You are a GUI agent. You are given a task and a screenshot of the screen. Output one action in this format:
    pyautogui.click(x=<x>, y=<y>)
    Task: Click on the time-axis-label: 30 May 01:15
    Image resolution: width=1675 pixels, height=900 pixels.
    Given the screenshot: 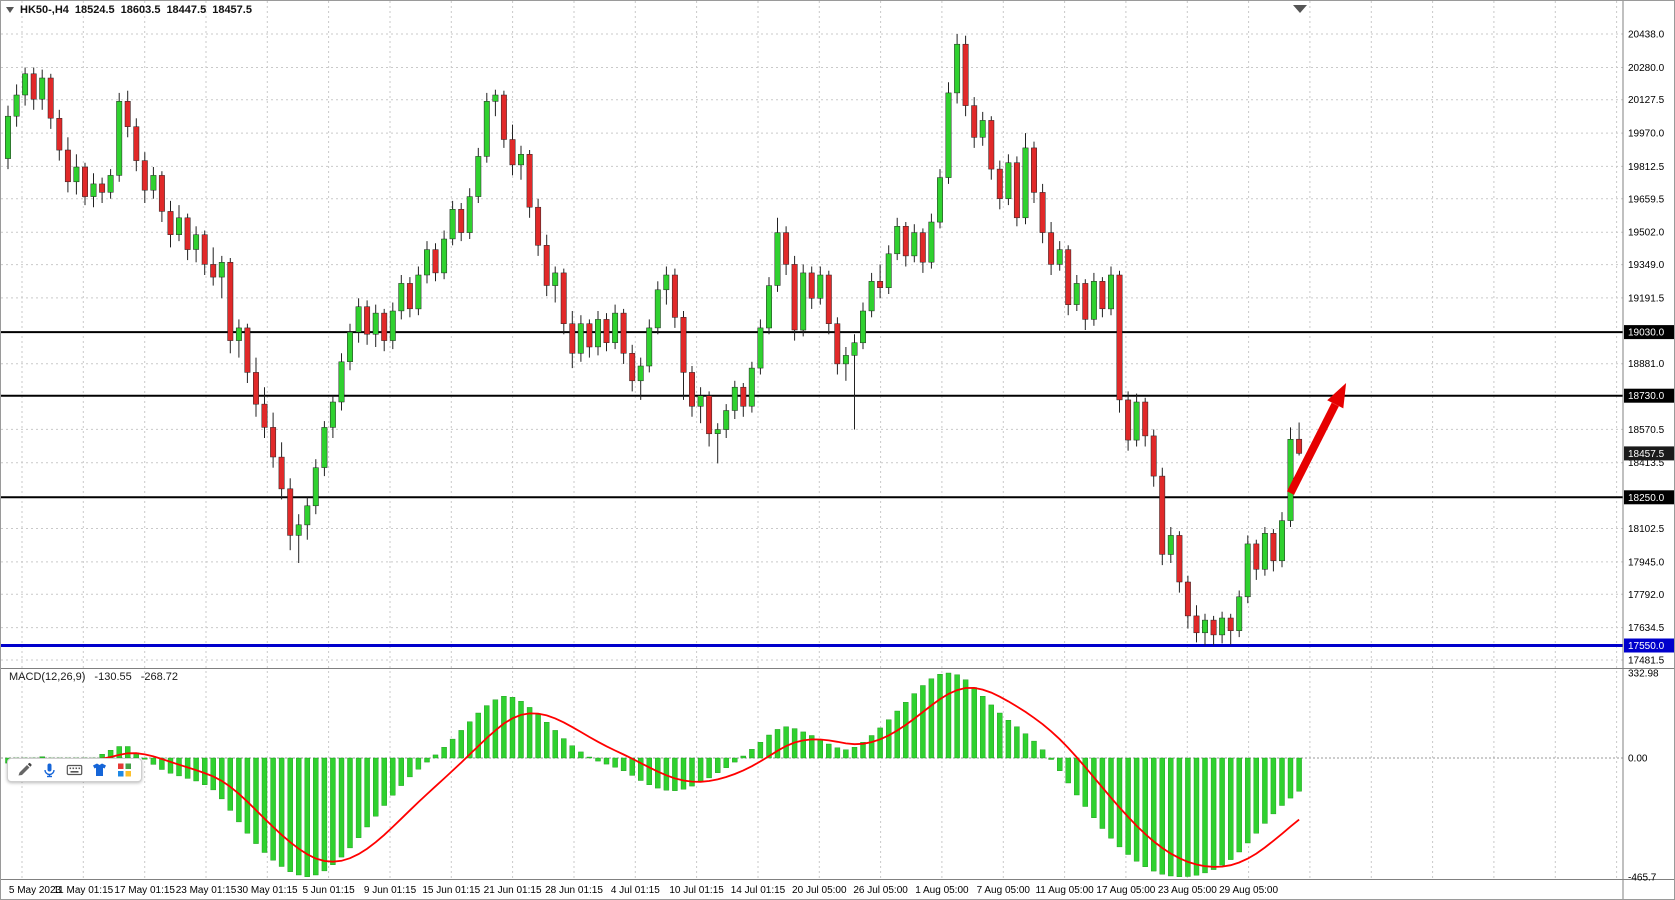 What is the action you would take?
    pyautogui.click(x=267, y=890)
    